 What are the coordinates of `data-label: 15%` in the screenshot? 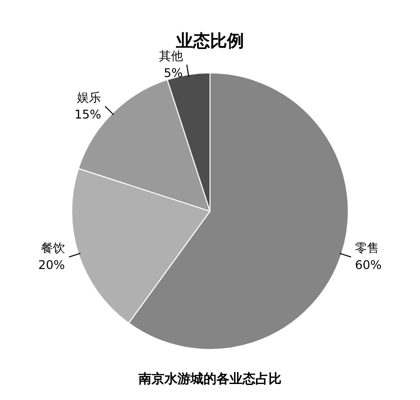 It's located at (88, 114).